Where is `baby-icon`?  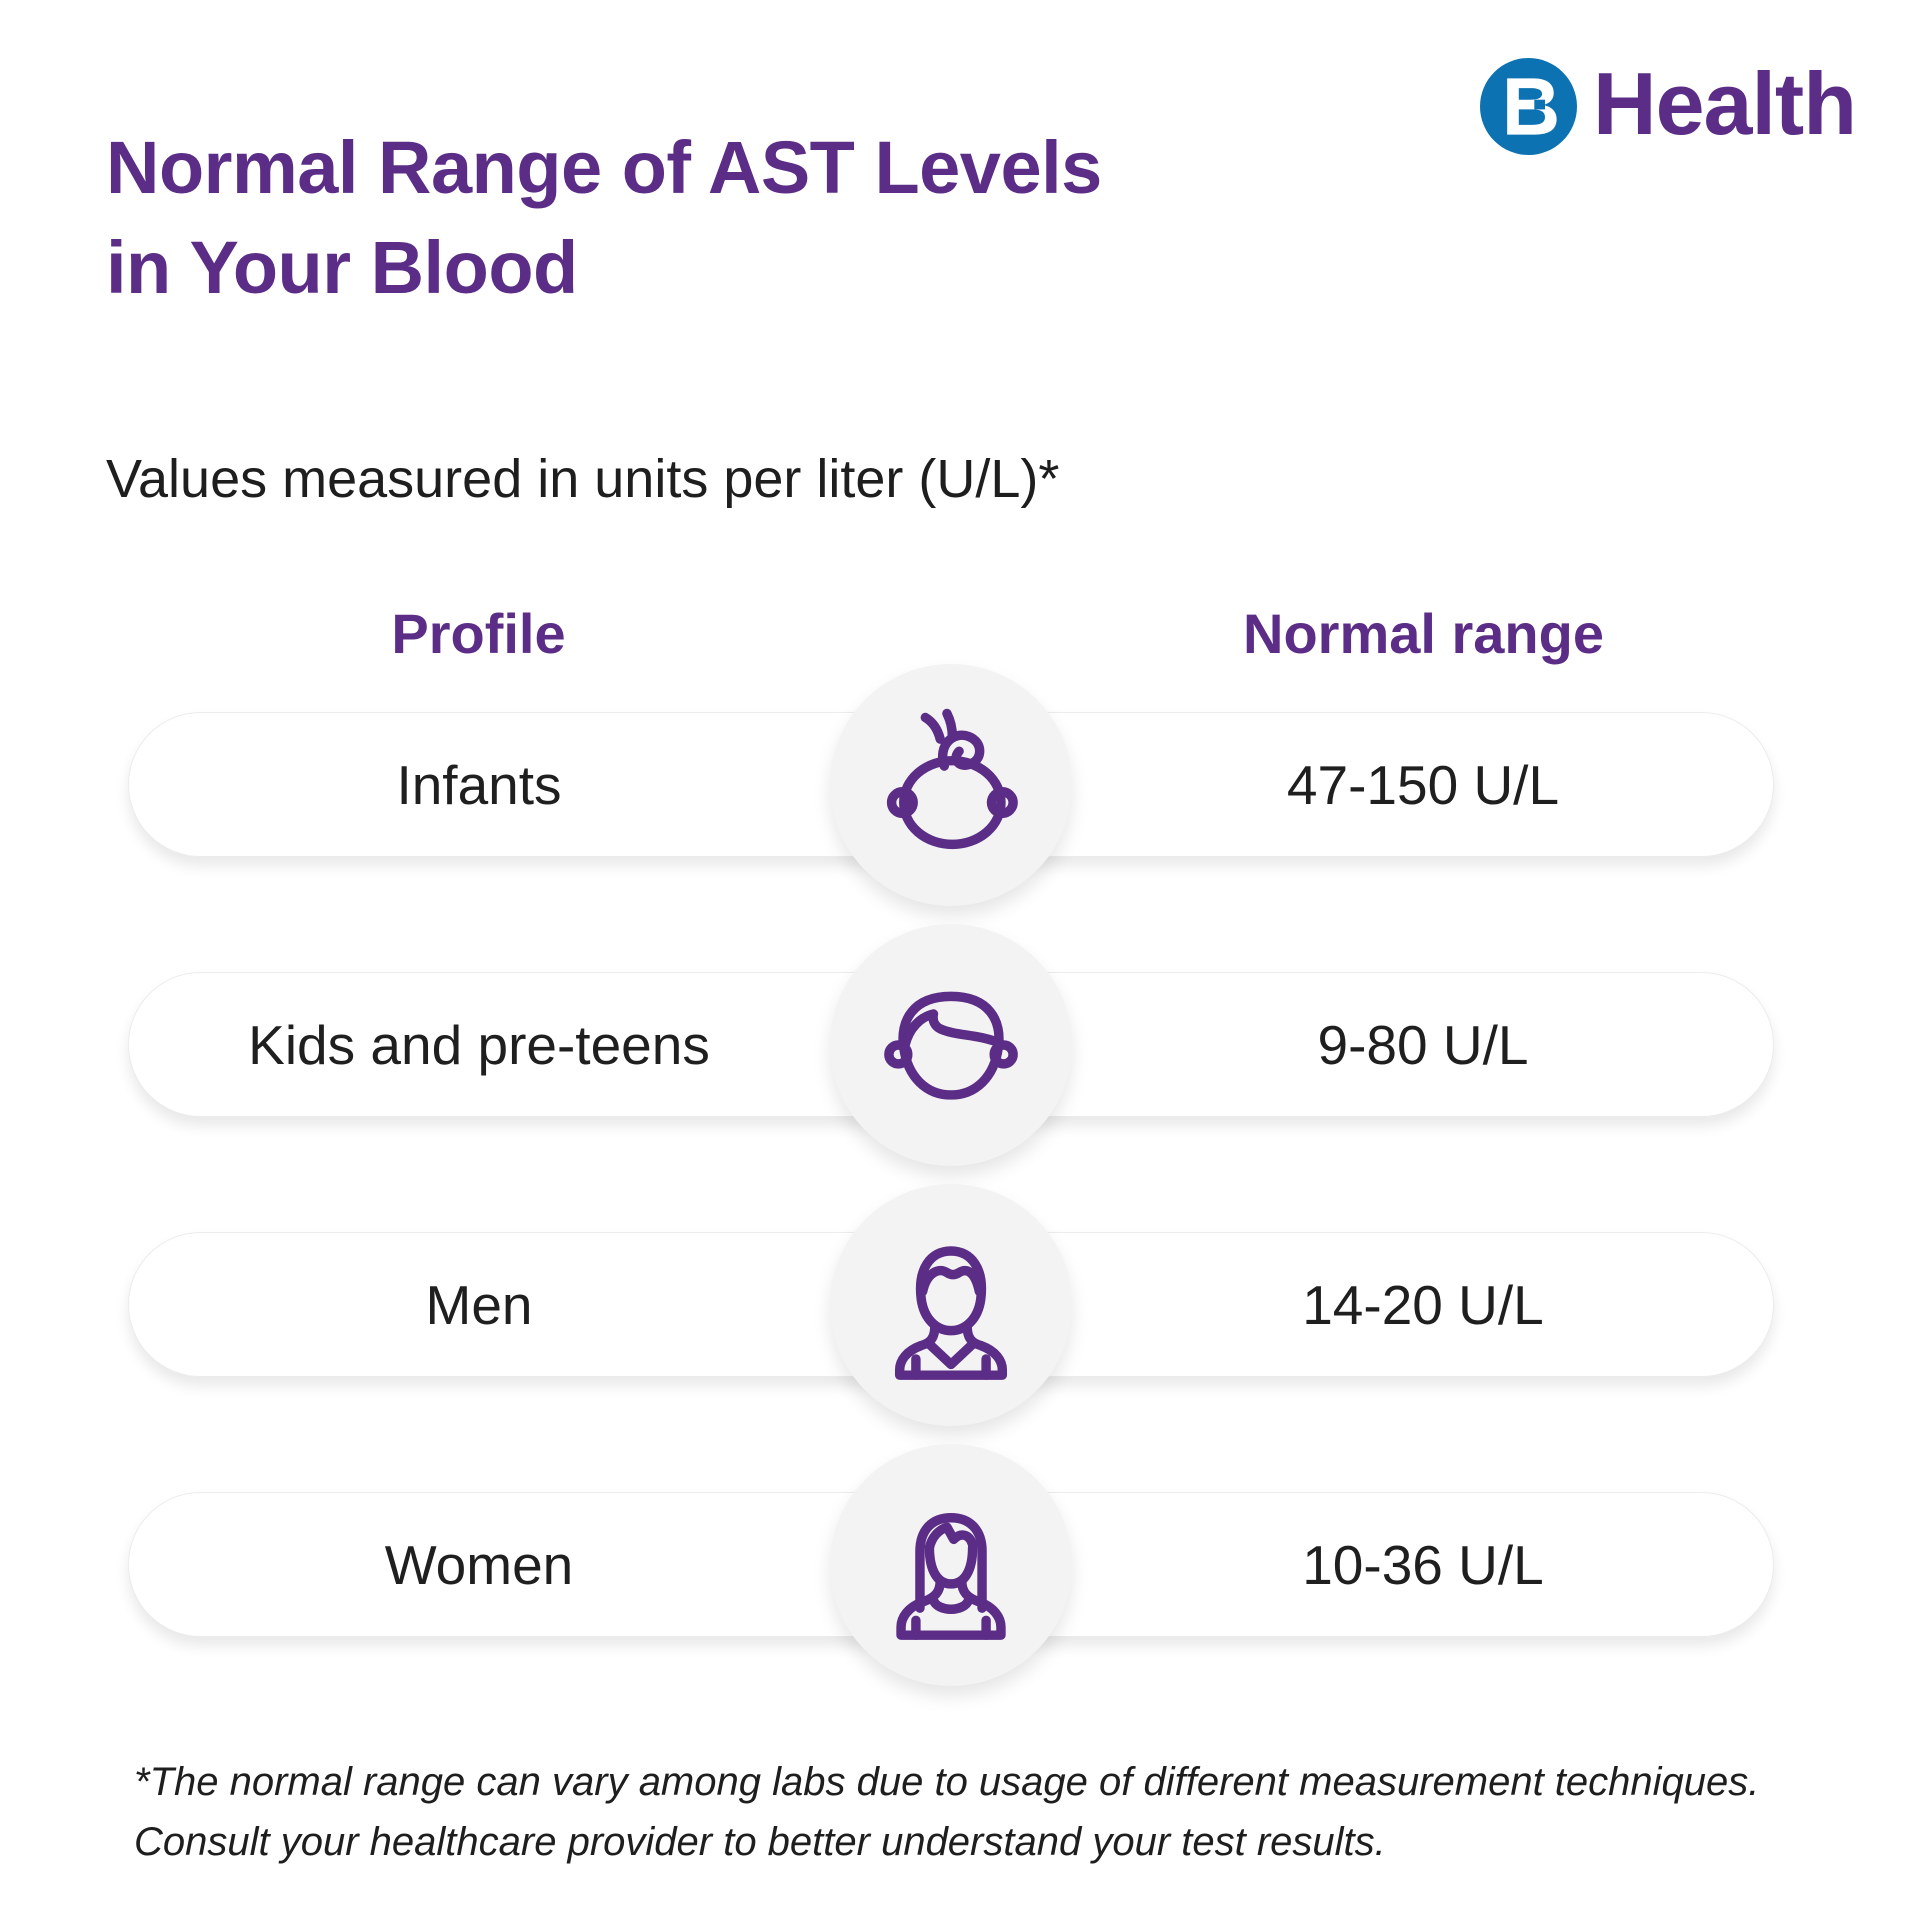 baby-icon is located at coordinates (951, 784).